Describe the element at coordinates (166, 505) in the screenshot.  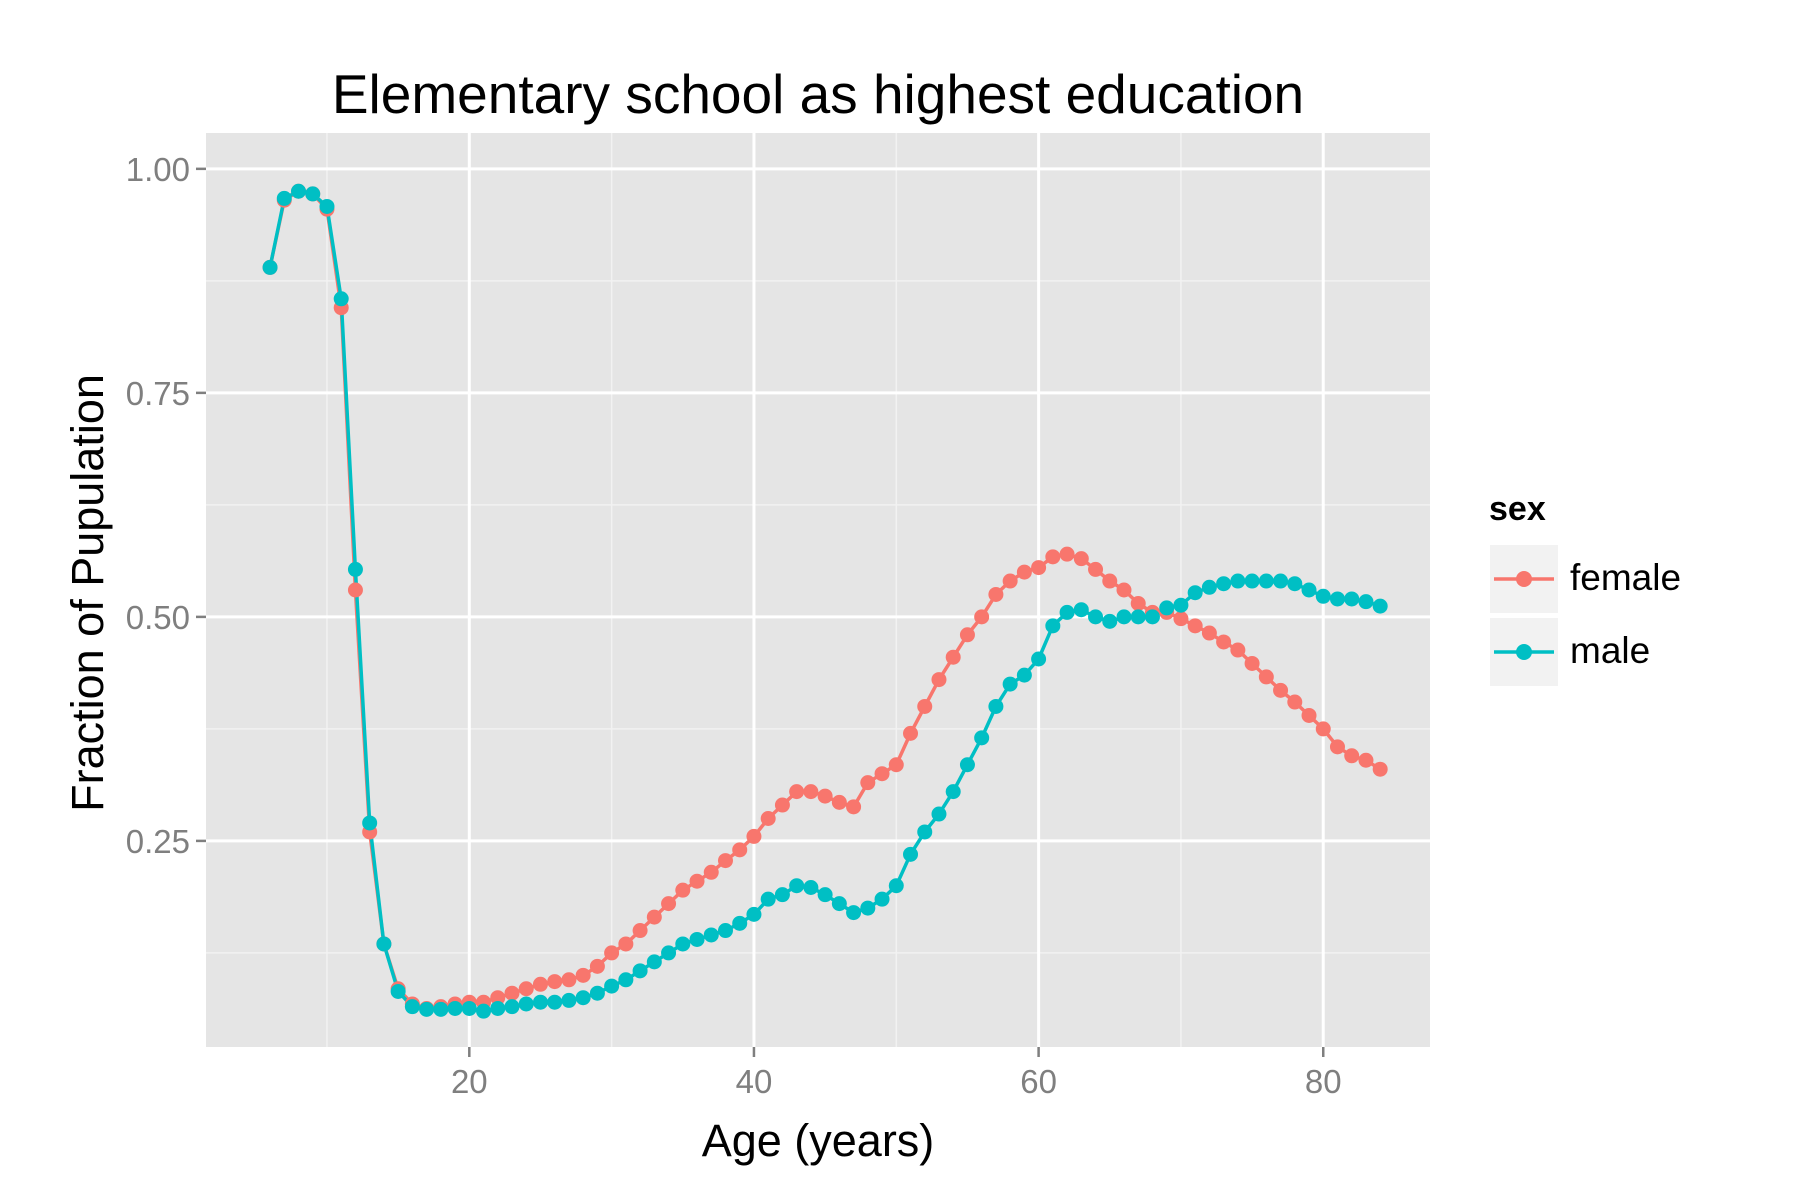
I see `y-axis: 0.25 0.50 0.75 1.00` at that location.